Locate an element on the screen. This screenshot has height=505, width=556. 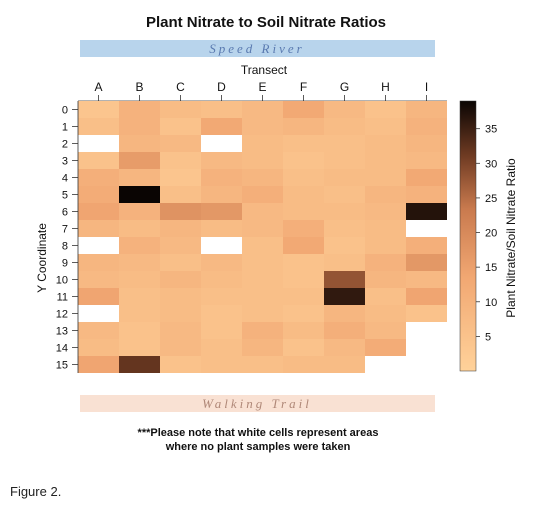
y-tick-label: 5 is located at coordinates (65, 196).